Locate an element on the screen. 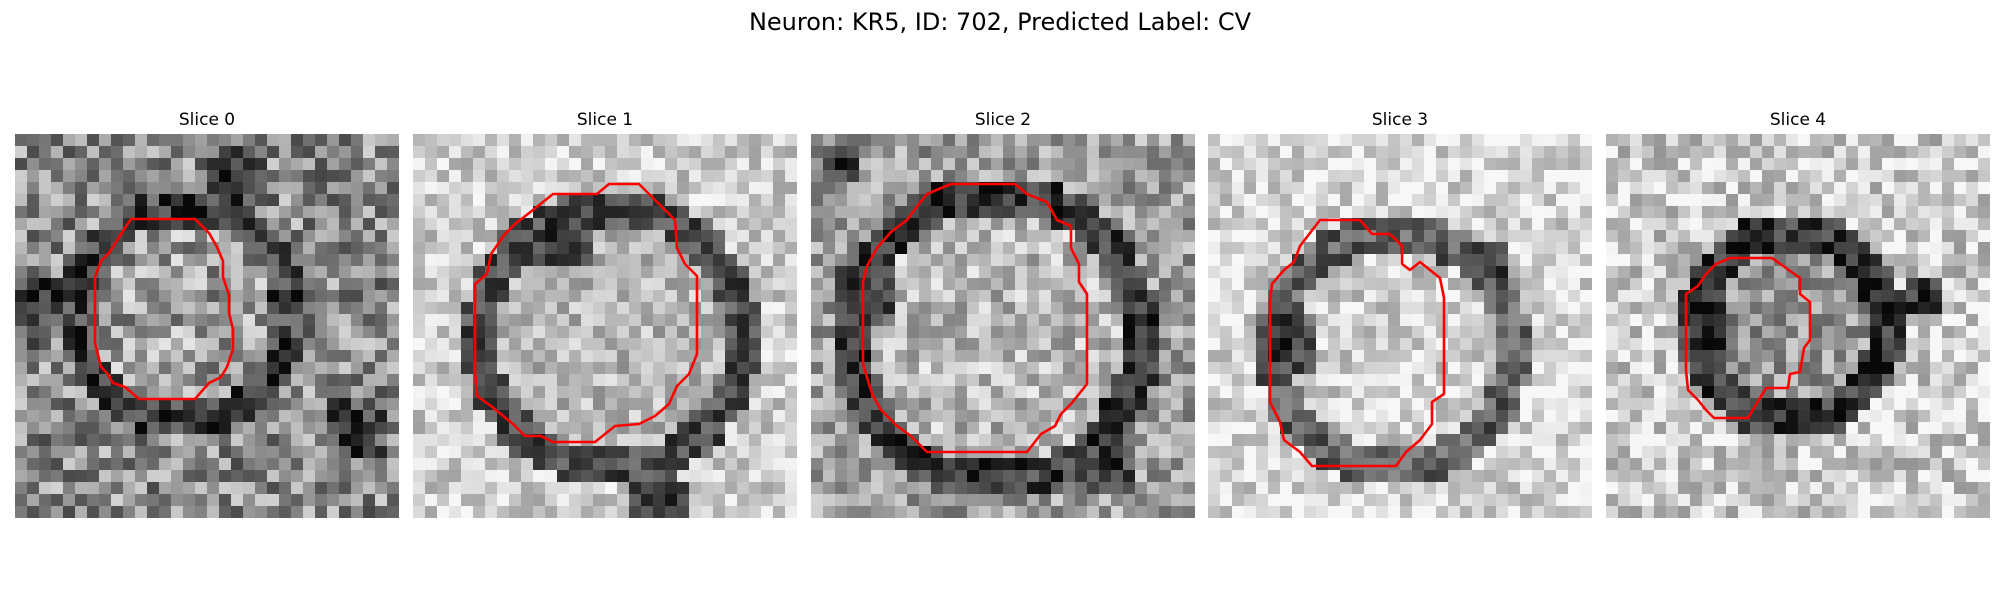 The width and height of the screenshot is (2000, 600). slice-title-1: Slice 1 is located at coordinates (605, 120).